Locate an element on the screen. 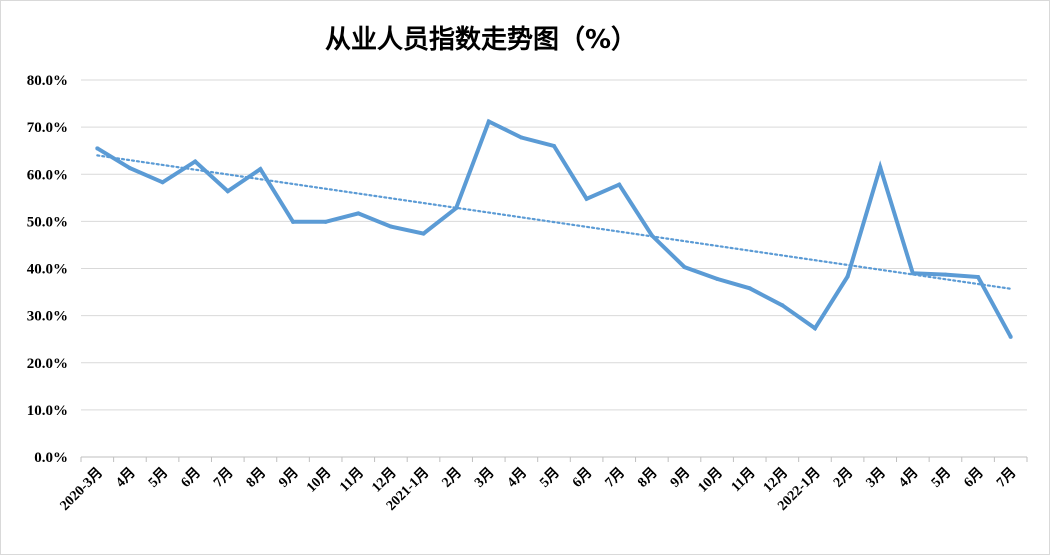 This screenshot has height=555, width=1050. y-tick-label: 50.0% is located at coordinates (47, 222).